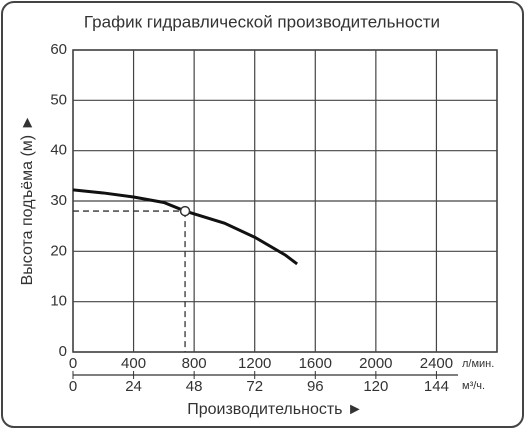  What do you see at coordinates (58, 150) in the screenshot?
I see `y-tick-label: 40` at bounding box center [58, 150].